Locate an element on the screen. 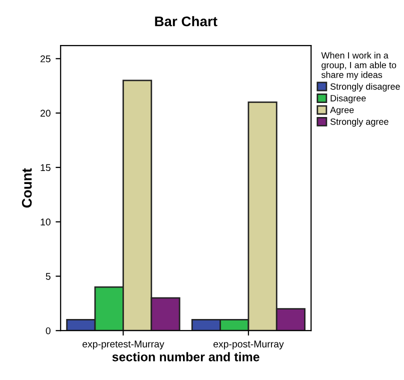 The image size is (404, 380). legend-label: Disagree is located at coordinates (348, 99).